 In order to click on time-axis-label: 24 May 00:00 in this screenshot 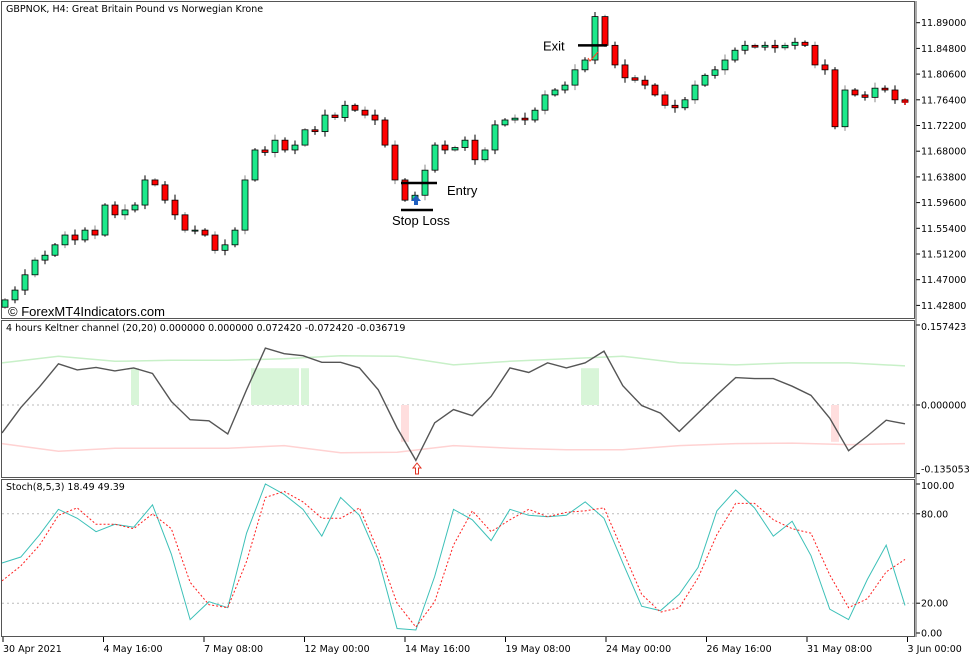, I will do `click(638, 649)`.